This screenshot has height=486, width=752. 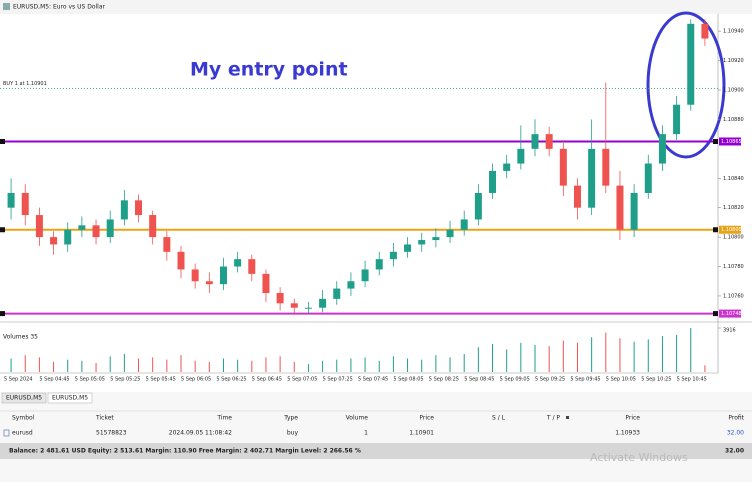 What do you see at coordinates (54, 380) in the screenshot?
I see `x-tick-label: 5 Sep 04:45` at bounding box center [54, 380].